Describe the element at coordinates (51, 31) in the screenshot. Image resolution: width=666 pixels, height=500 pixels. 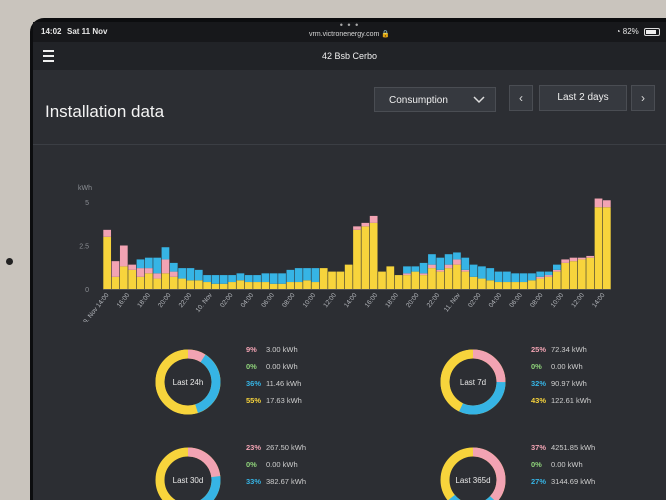
I see `status-time: 14:02` at that location.